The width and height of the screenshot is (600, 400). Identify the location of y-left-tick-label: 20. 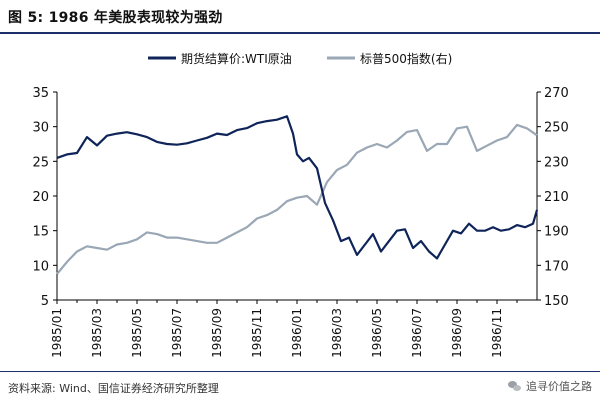
(40, 197).